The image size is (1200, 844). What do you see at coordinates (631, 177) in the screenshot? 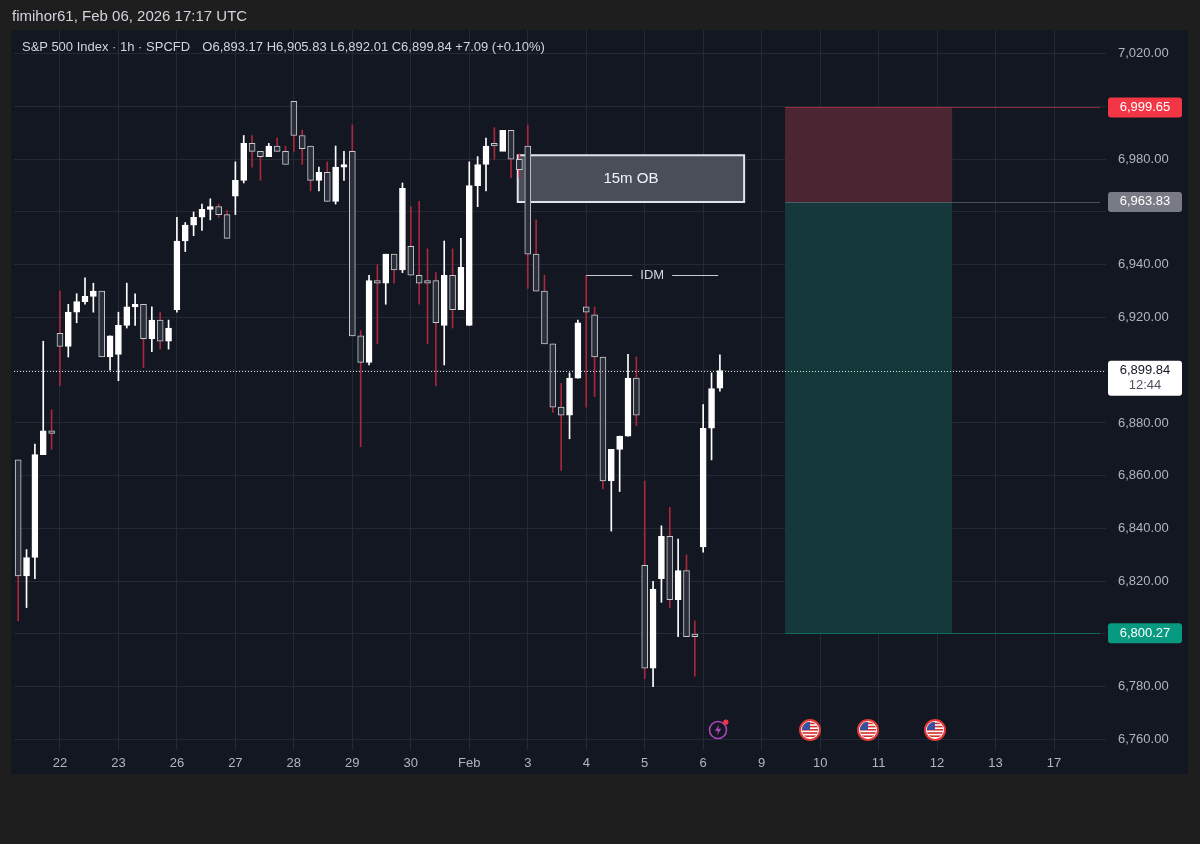
I see `band-label: 15m OB` at bounding box center [631, 177].